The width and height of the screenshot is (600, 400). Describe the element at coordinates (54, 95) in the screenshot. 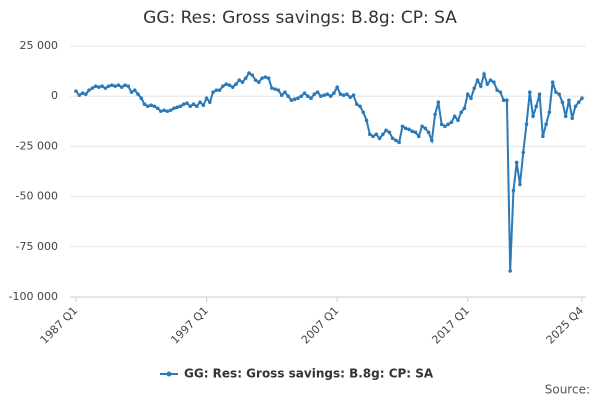

I see `y-tick-label: 0` at that location.